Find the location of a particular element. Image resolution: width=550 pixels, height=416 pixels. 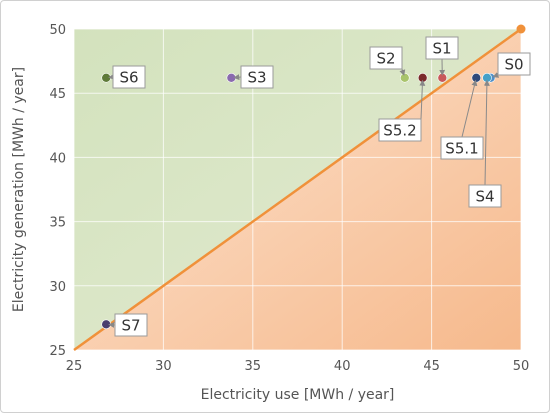

point-label: S3 is located at coordinates (256, 78).